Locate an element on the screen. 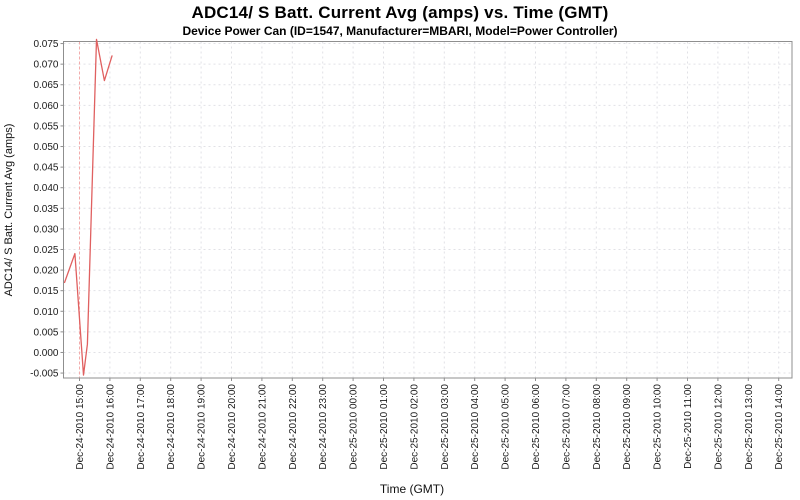 This screenshot has height=500, width=800. x-tick-label: Dec-25-2010 07:00 is located at coordinates (566, 427).